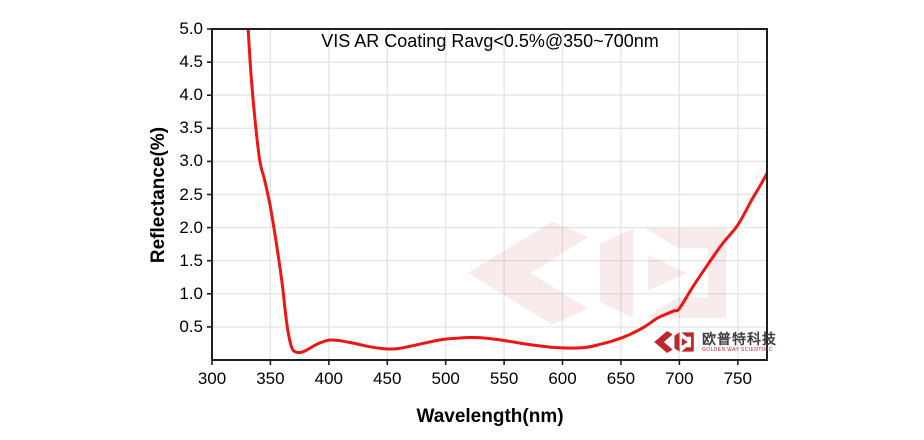 The width and height of the screenshot is (924, 440). What do you see at coordinates (445, 378) in the screenshot?
I see `x-tick-label: 500` at bounding box center [445, 378].